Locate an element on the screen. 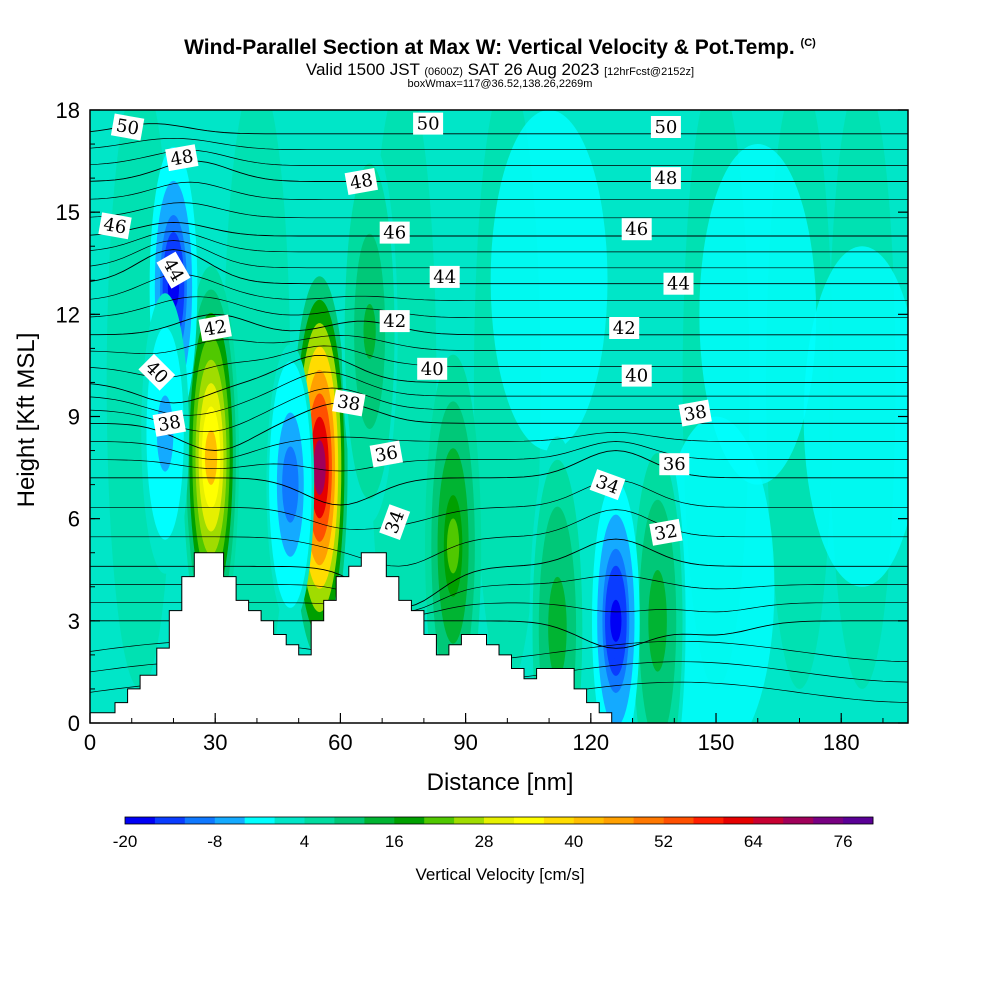  y-tick-label: 0 is located at coordinates (74, 723).